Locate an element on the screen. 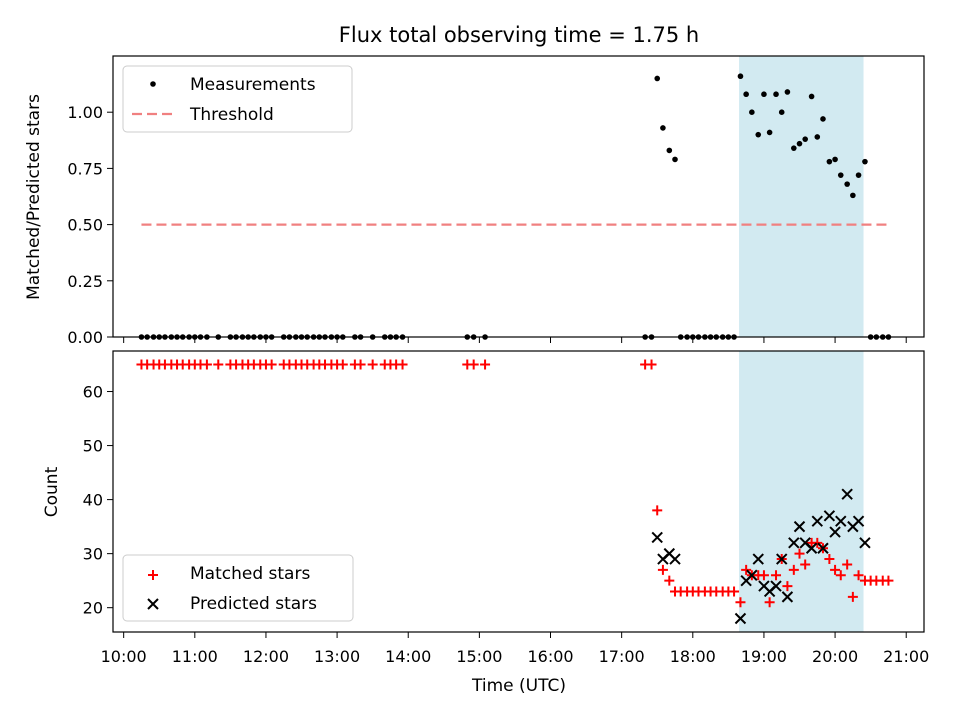 The height and width of the screenshot is (720, 960). legend-measurements-marker is located at coordinates (153, 84).